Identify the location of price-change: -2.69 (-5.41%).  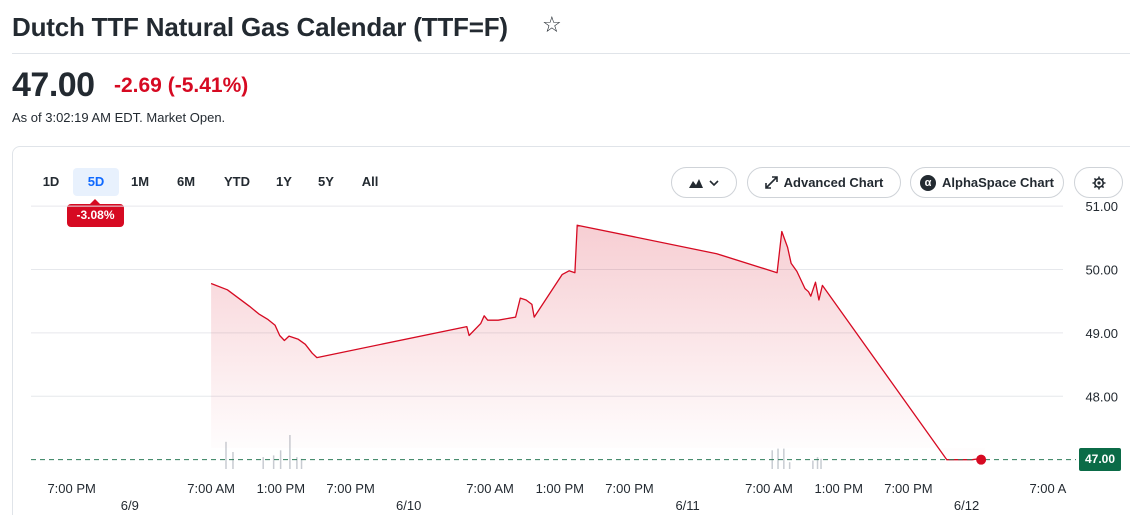
(181, 86).